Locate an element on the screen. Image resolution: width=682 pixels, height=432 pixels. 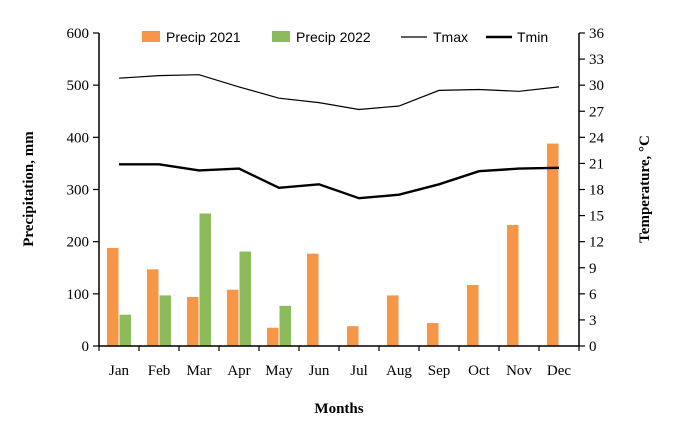
left-axis-ticks: 0 100 200 300 400 500 600 is located at coordinates (83, 190).